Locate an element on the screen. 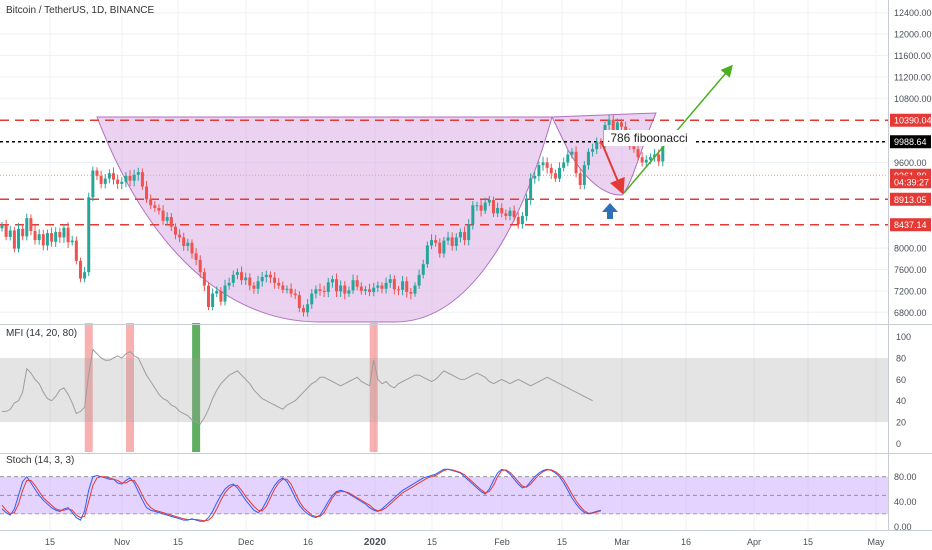 Image resolution: width=932 pixels, height=550 pixels. time-tick-1: Nov is located at coordinates (122, 542).